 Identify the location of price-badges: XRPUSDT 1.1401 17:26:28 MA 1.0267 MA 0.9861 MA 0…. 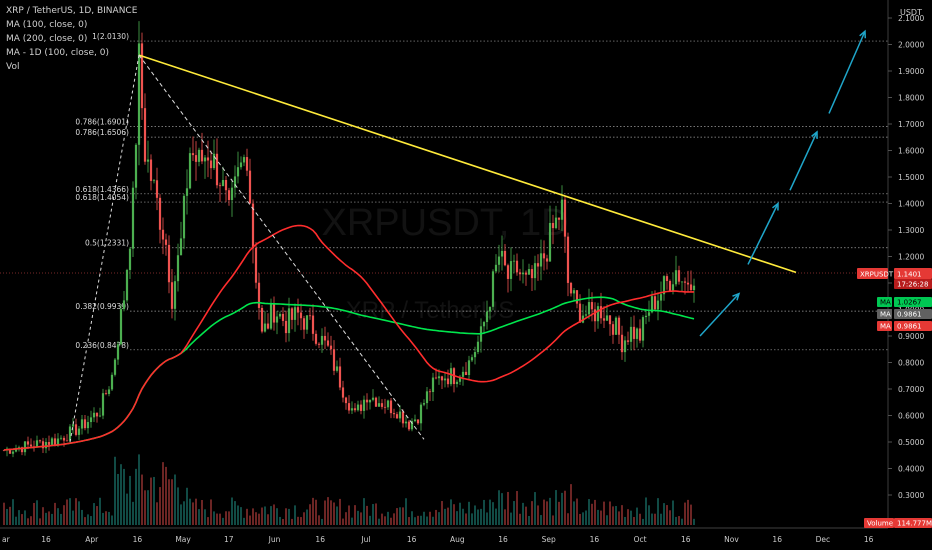
(894, 398).